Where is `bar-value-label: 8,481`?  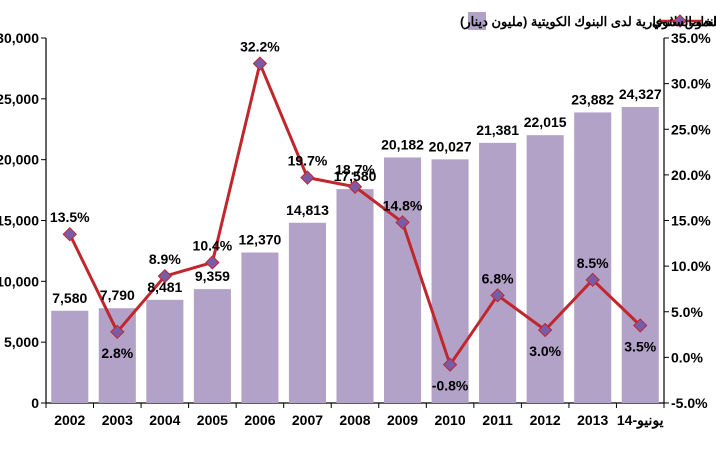 bar-value-label: 8,481 is located at coordinates (164, 287).